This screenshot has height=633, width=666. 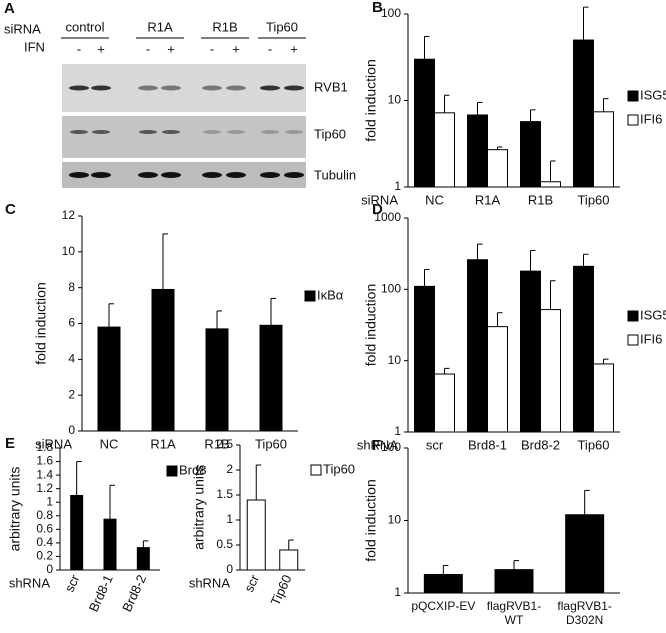 What do you see at coordinates (377, 8) in the screenshot?
I see `panel-letter: B` at bounding box center [377, 8].